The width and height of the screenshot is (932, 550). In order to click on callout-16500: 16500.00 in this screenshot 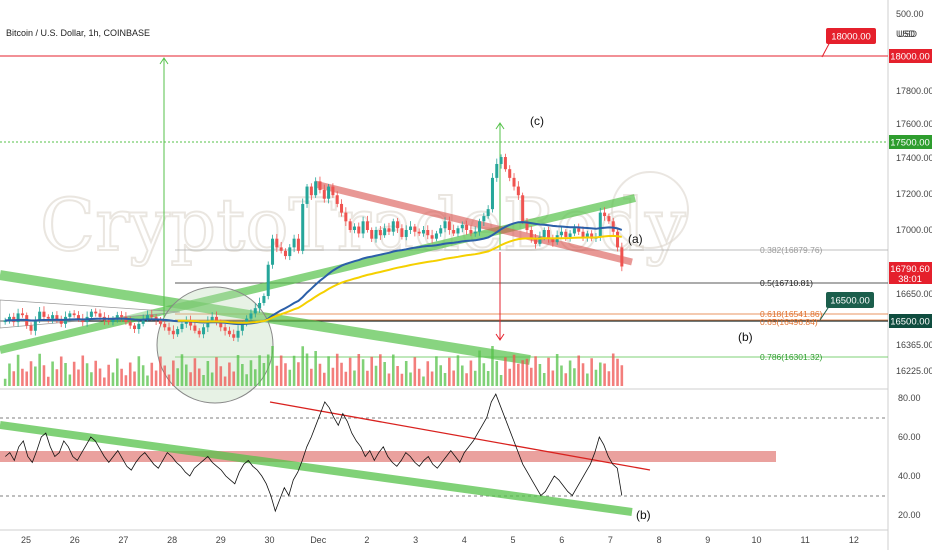, I will do `click(846, 306)`.